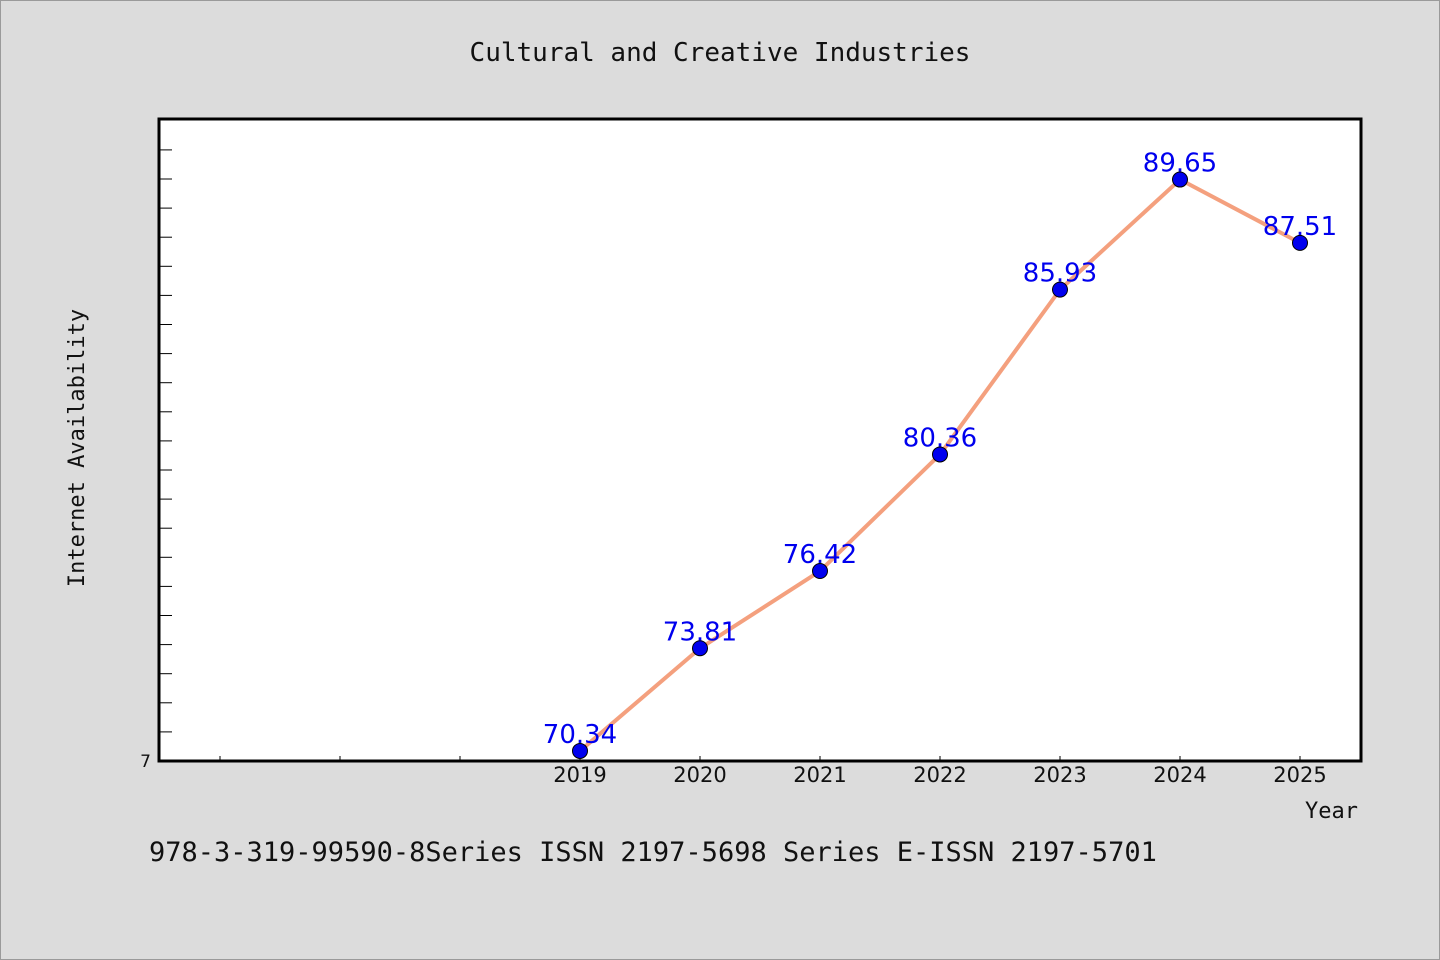  Describe the element at coordinates (165, 455) in the screenshot. I see `y-axis-ticks` at that location.